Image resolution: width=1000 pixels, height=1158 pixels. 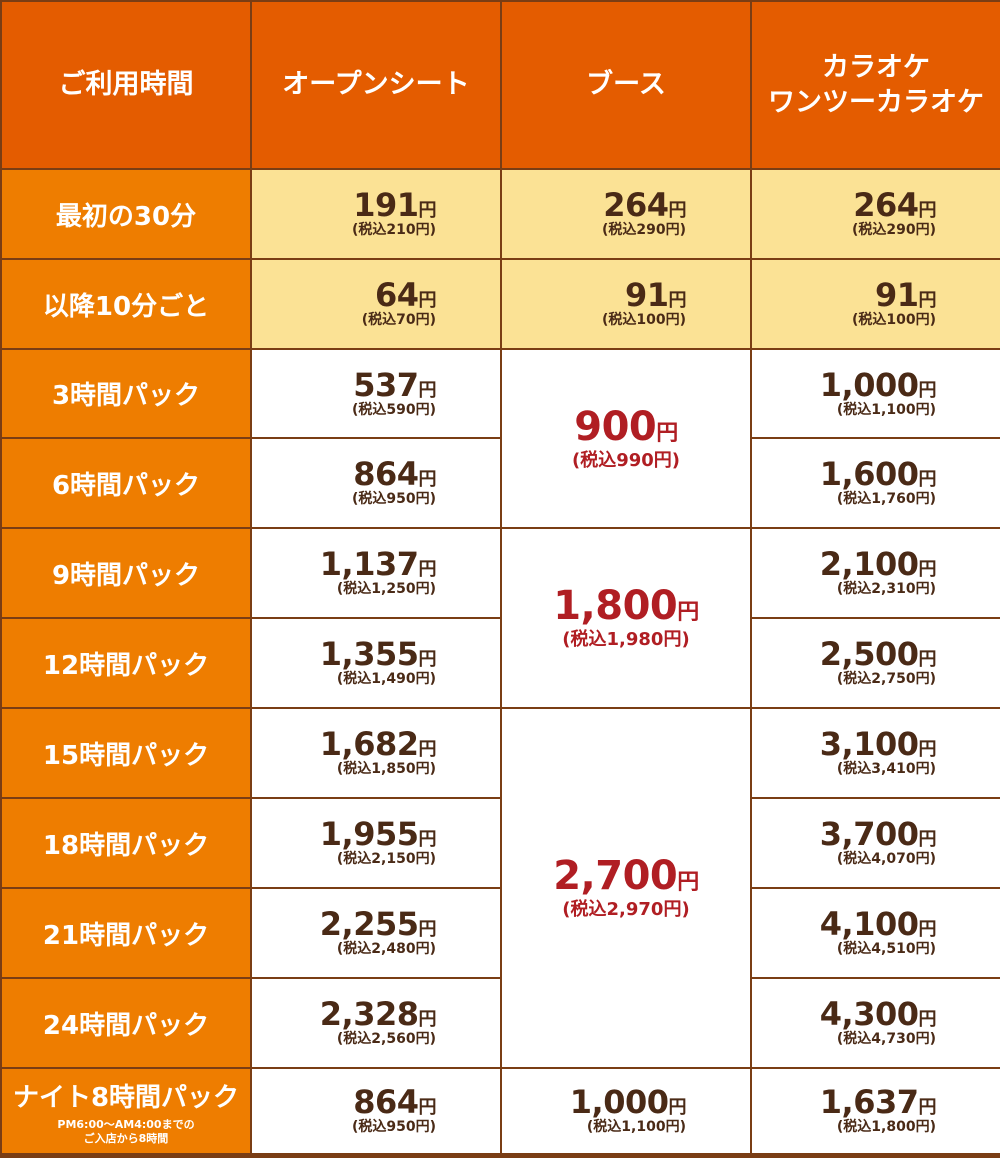 I want to click on row-label-per10: 以降10分ごと, so click(x=126, y=304).